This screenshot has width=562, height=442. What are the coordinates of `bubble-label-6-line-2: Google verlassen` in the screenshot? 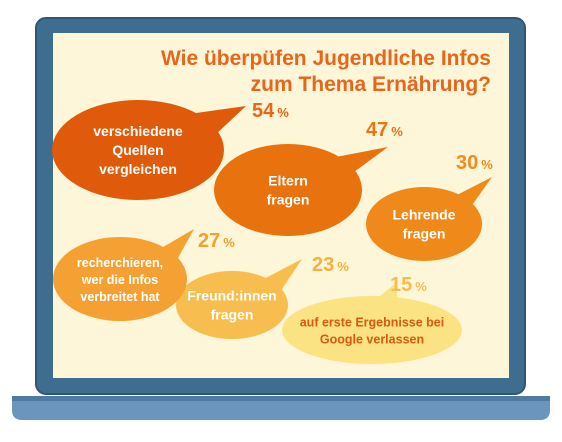 It's located at (372, 340).